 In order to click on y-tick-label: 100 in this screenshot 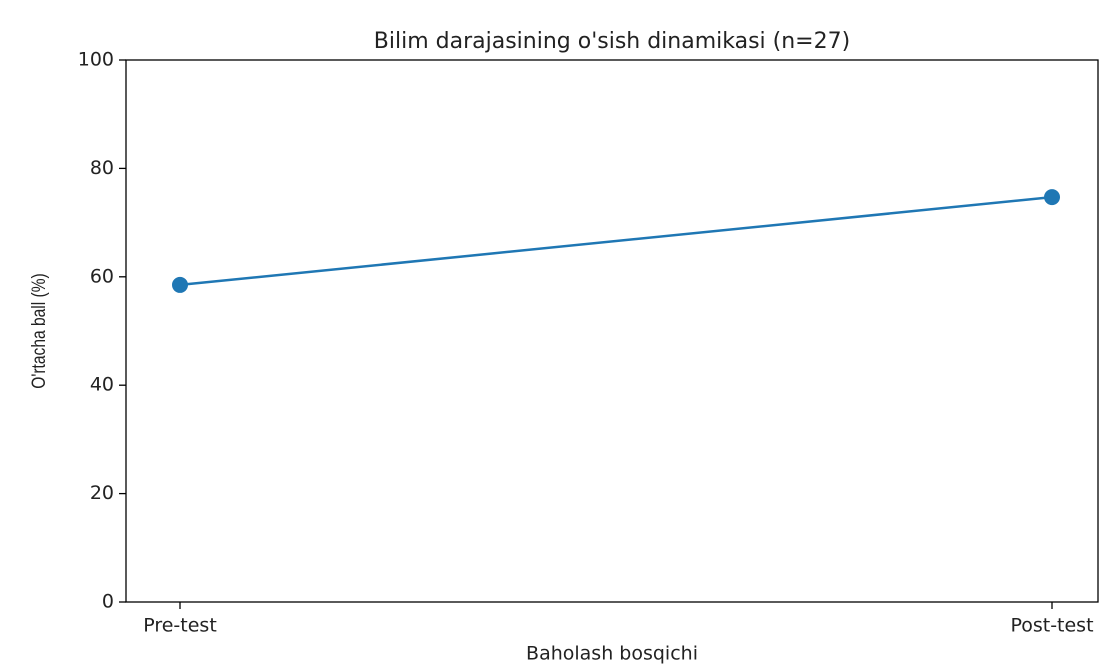, I will do `click(96, 60)`.